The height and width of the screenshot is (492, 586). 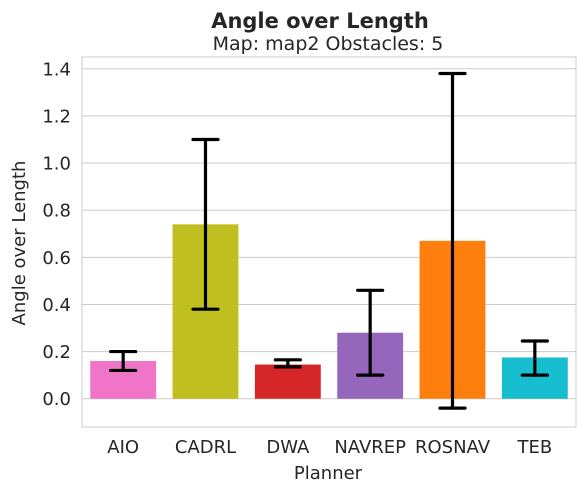 I want to click on y-tick-label: 0.0, so click(x=56, y=399).